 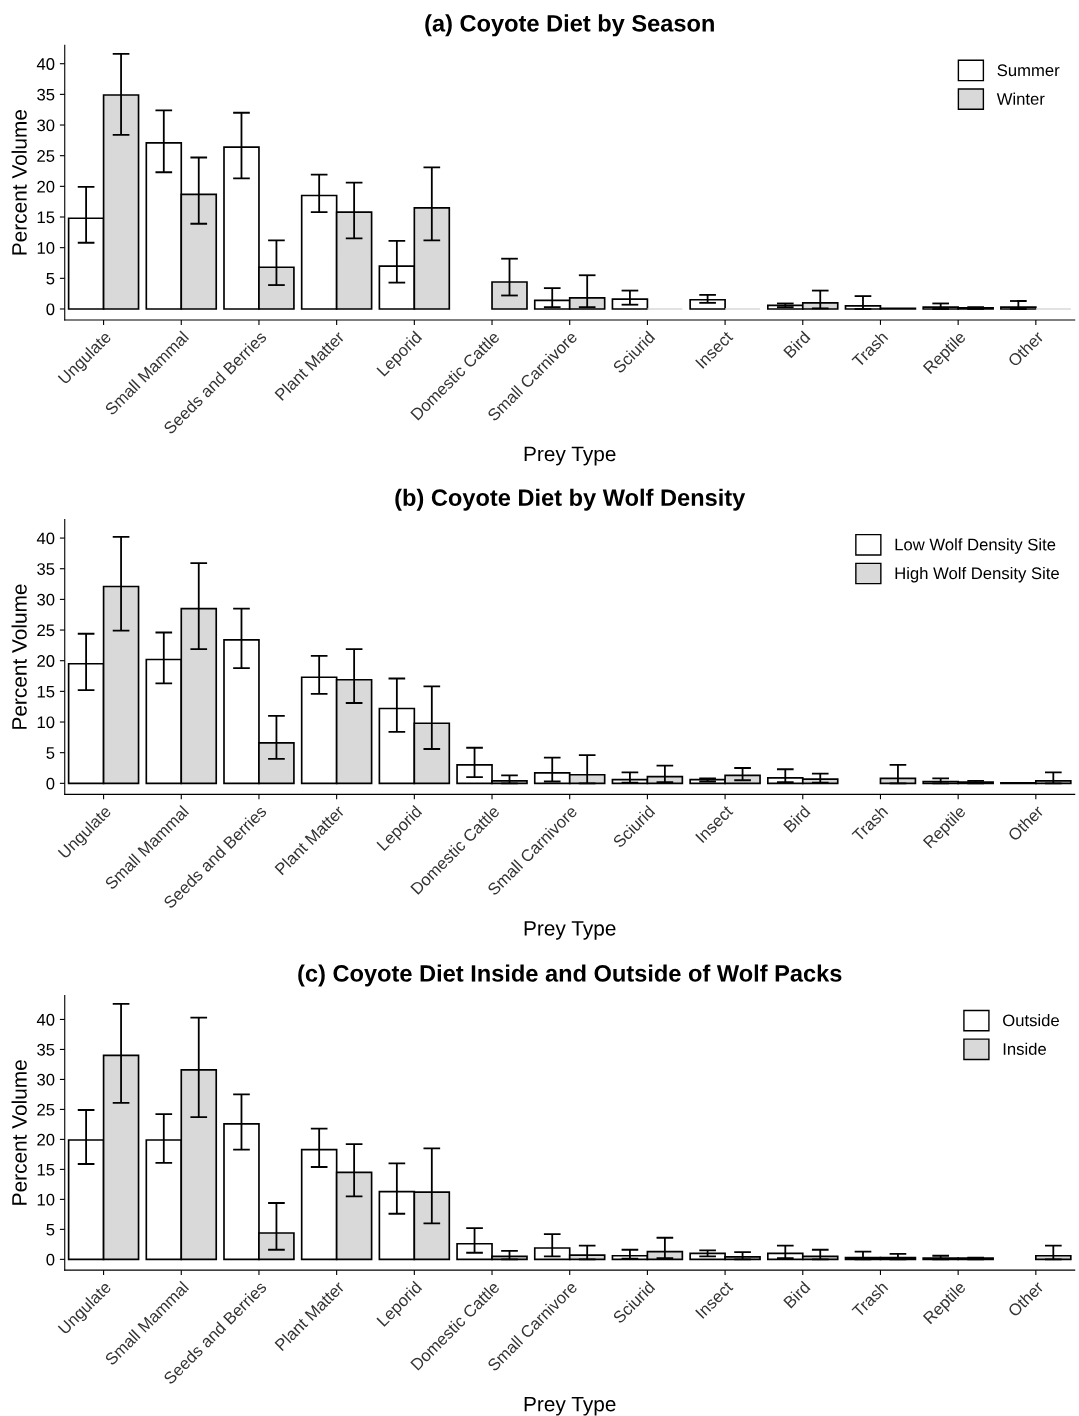 What do you see at coordinates (569, 25) in the screenshot?
I see `chart-title: (a) Coyote Diet by Season` at bounding box center [569, 25].